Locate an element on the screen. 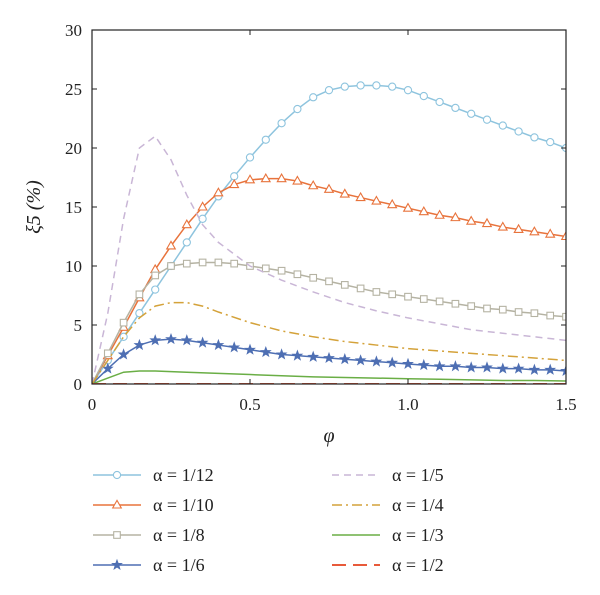 This screenshot has height=595, width=600. y-tick-label: 30 is located at coordinates (73, 30).